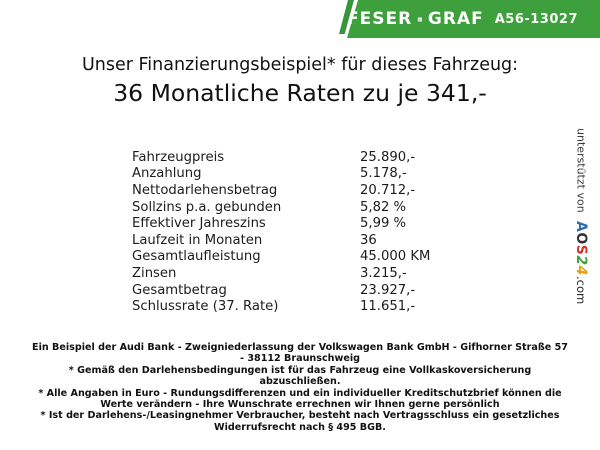  Describe the element at coordinates (154, 273) in the screenshot. I see `finance-label: Zinsen` at that location.